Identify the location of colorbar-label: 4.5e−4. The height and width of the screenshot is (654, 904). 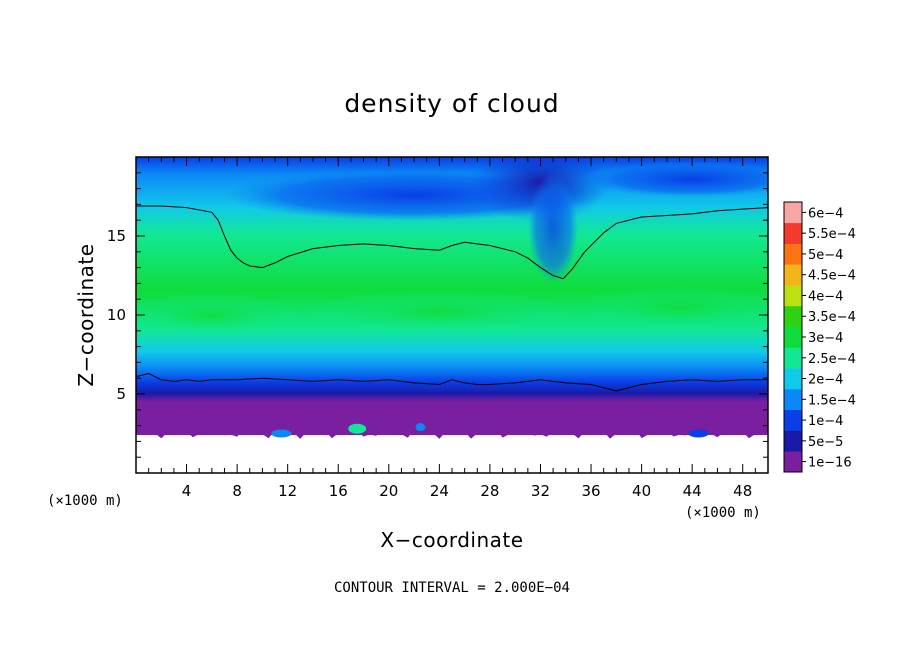
(832, 276).